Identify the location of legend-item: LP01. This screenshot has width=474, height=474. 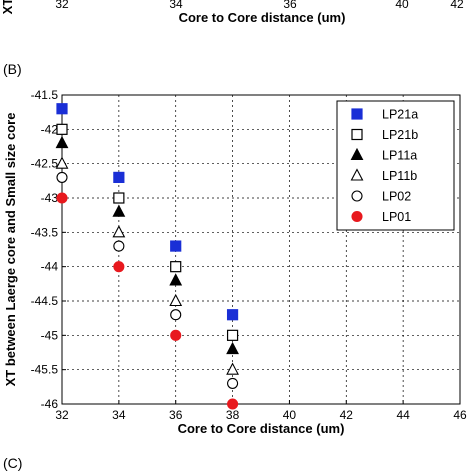
(381, 217).